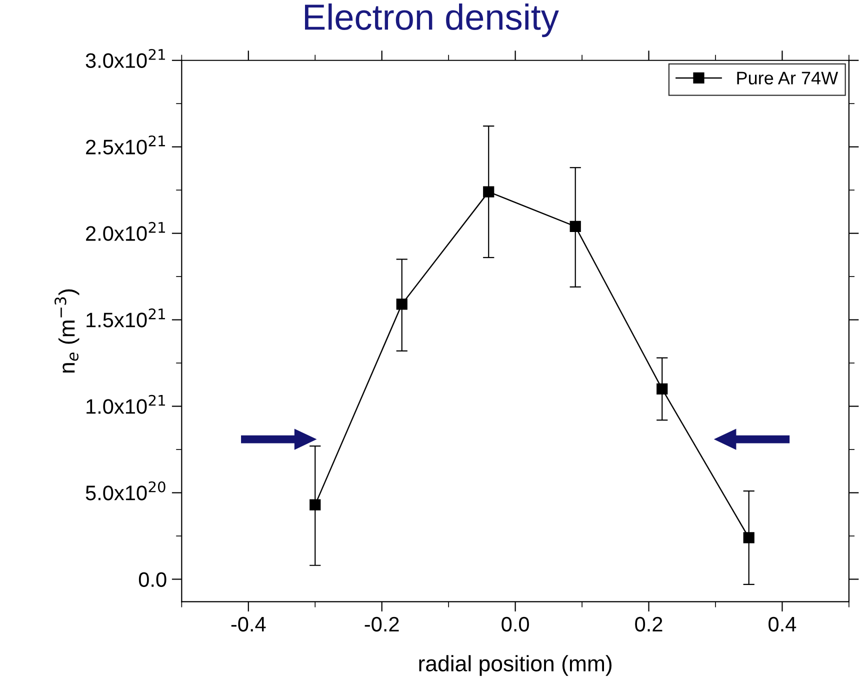  I want to click on x-axis-title: radial position (mm), so click(515, 665).